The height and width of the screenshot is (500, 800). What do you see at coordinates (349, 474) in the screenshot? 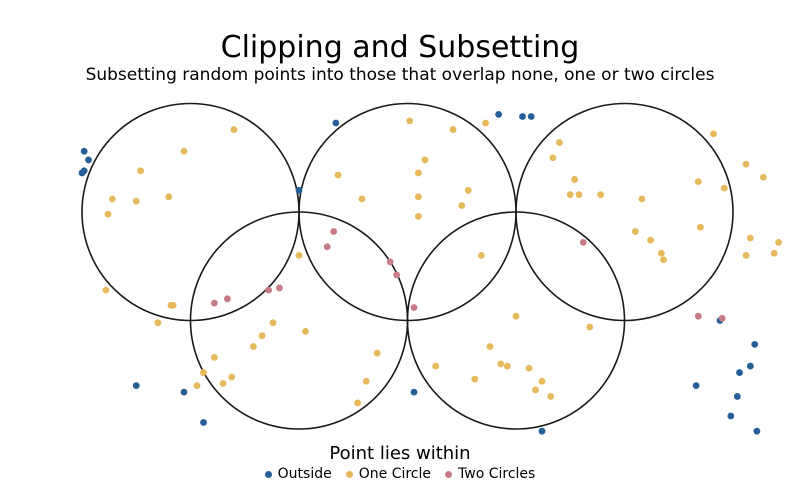
I see `legend-dot-one-circle` at bounding box center [349, 474].